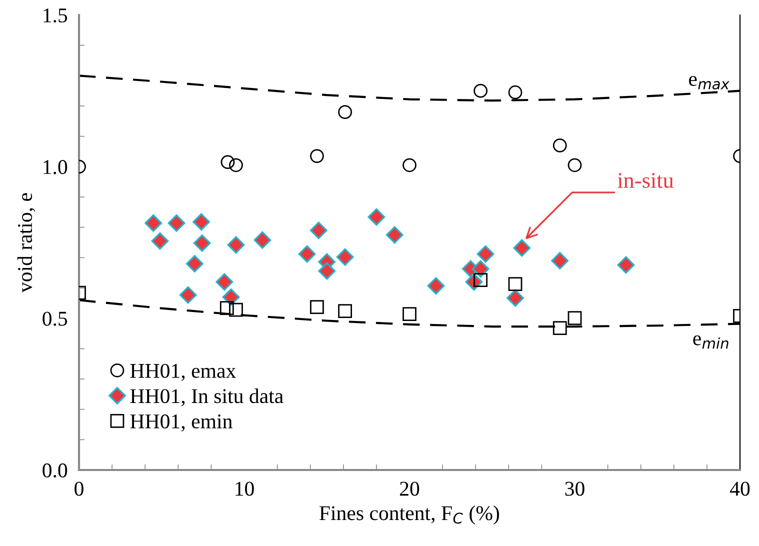  Describe the element at coordinates (56, 15) in the screenshot. I see `y-tick-label: 1.5` at that location.